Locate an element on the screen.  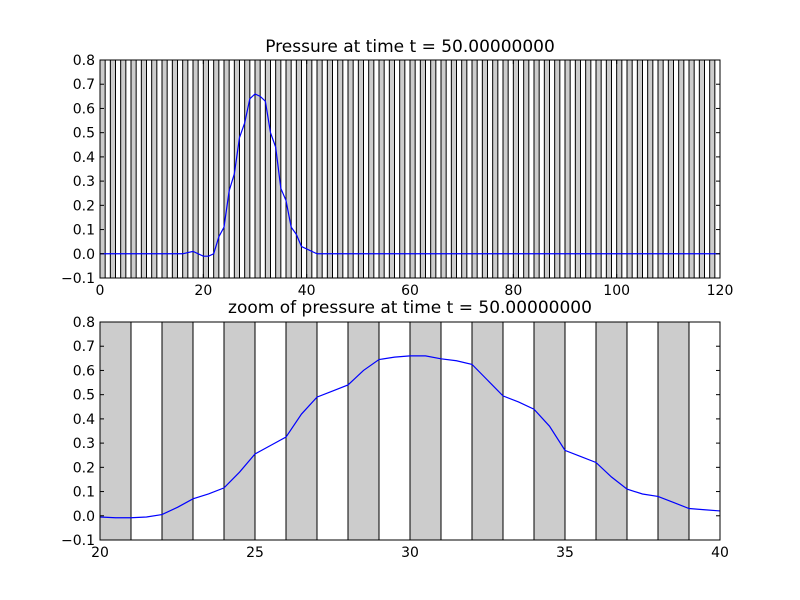
chart-title: zoom of pressure at time t = 50.00000000 is located at coordinates (410, 308).